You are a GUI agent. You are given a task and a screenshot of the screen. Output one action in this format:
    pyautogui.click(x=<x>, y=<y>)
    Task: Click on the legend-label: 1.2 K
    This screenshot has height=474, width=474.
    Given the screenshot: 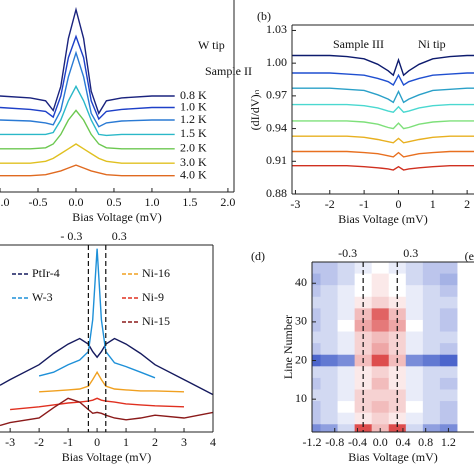 What is the action you would take?
    pyautogui.click(x=193, y=119)
    